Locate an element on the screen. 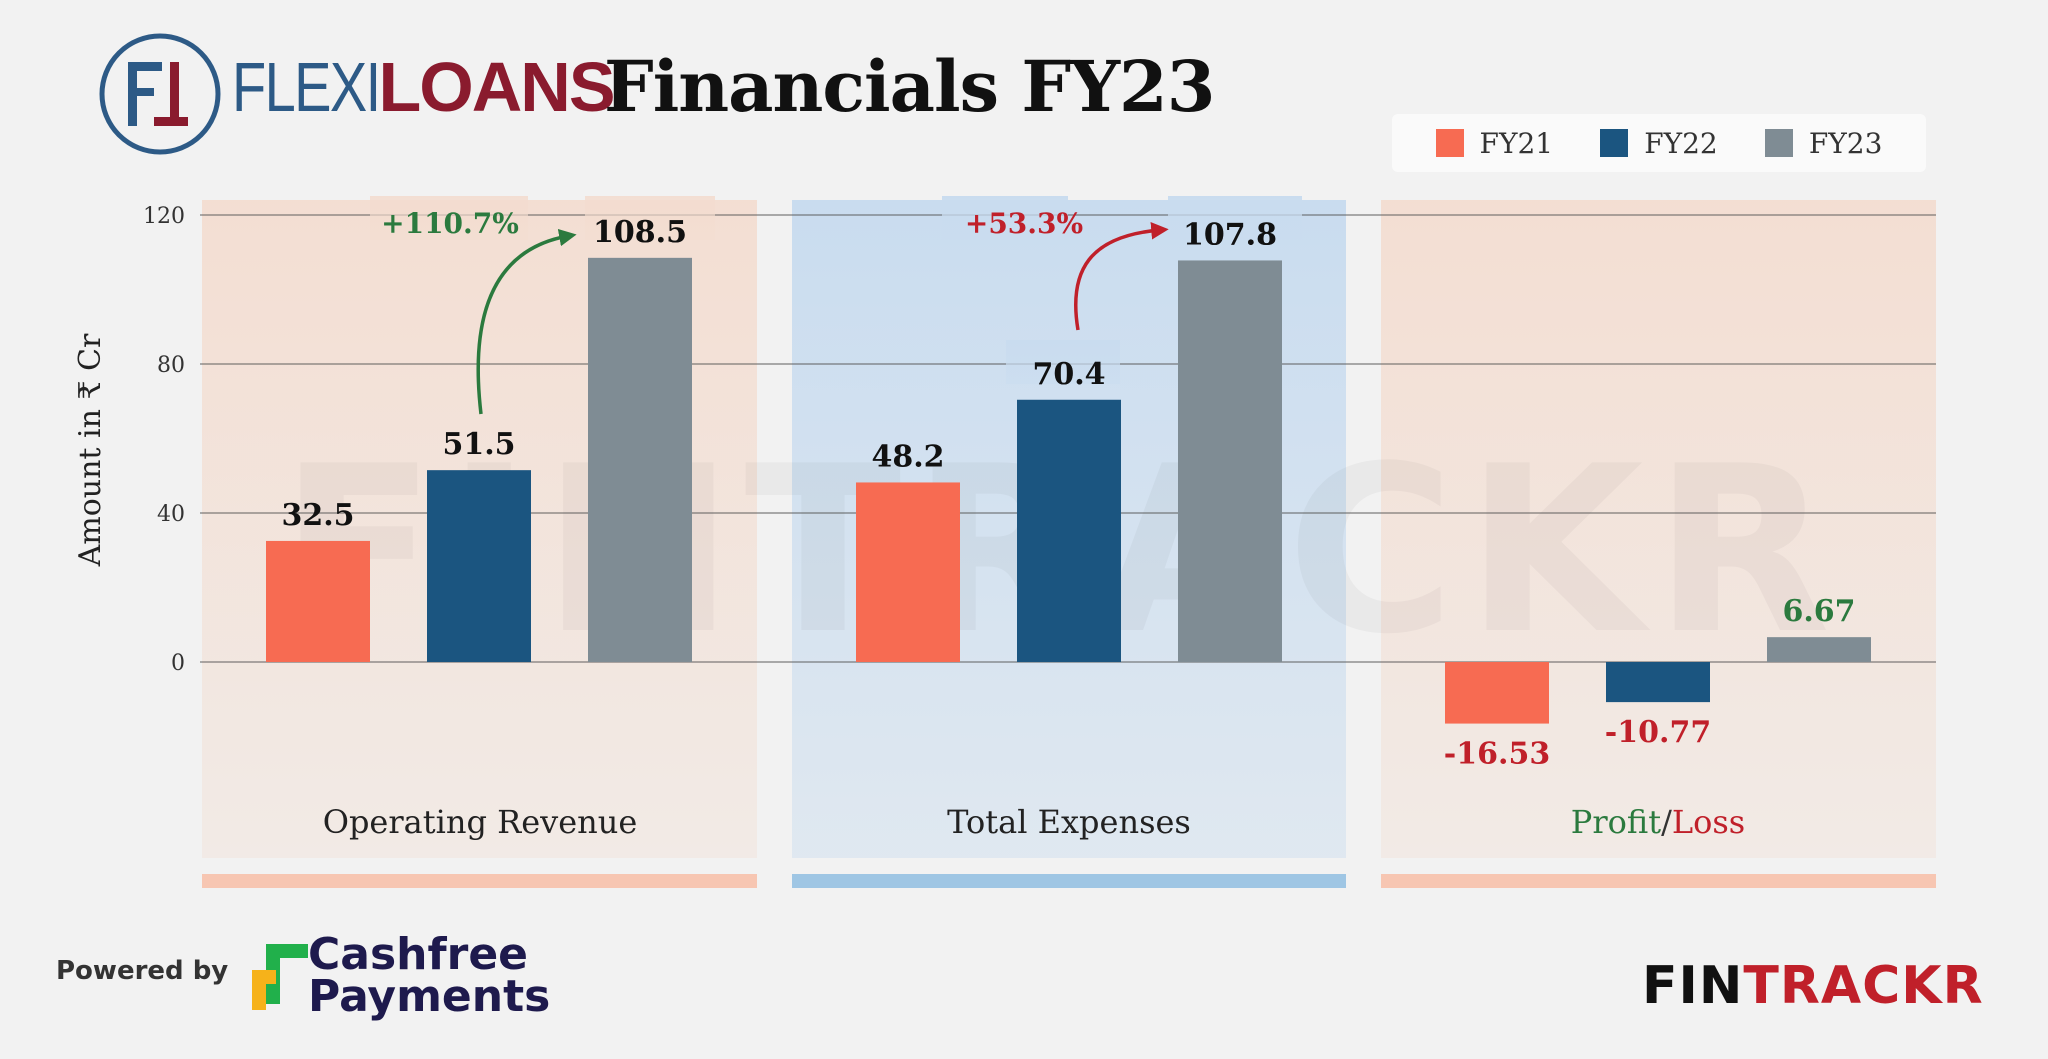 This screenshot has width=2048, height=1059. brand-loans: LOANS is located at coordinates (497, 87).